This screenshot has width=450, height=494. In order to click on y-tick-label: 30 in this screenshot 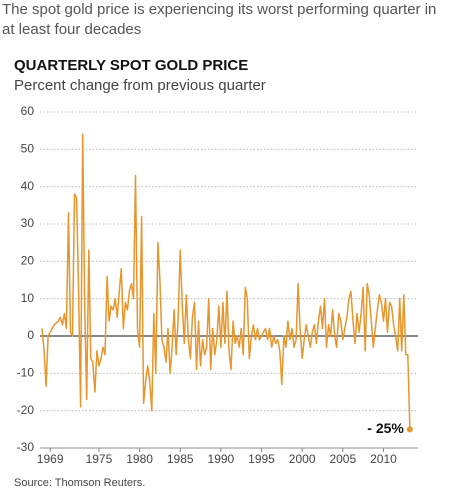, I will do `click(28, 223)`.